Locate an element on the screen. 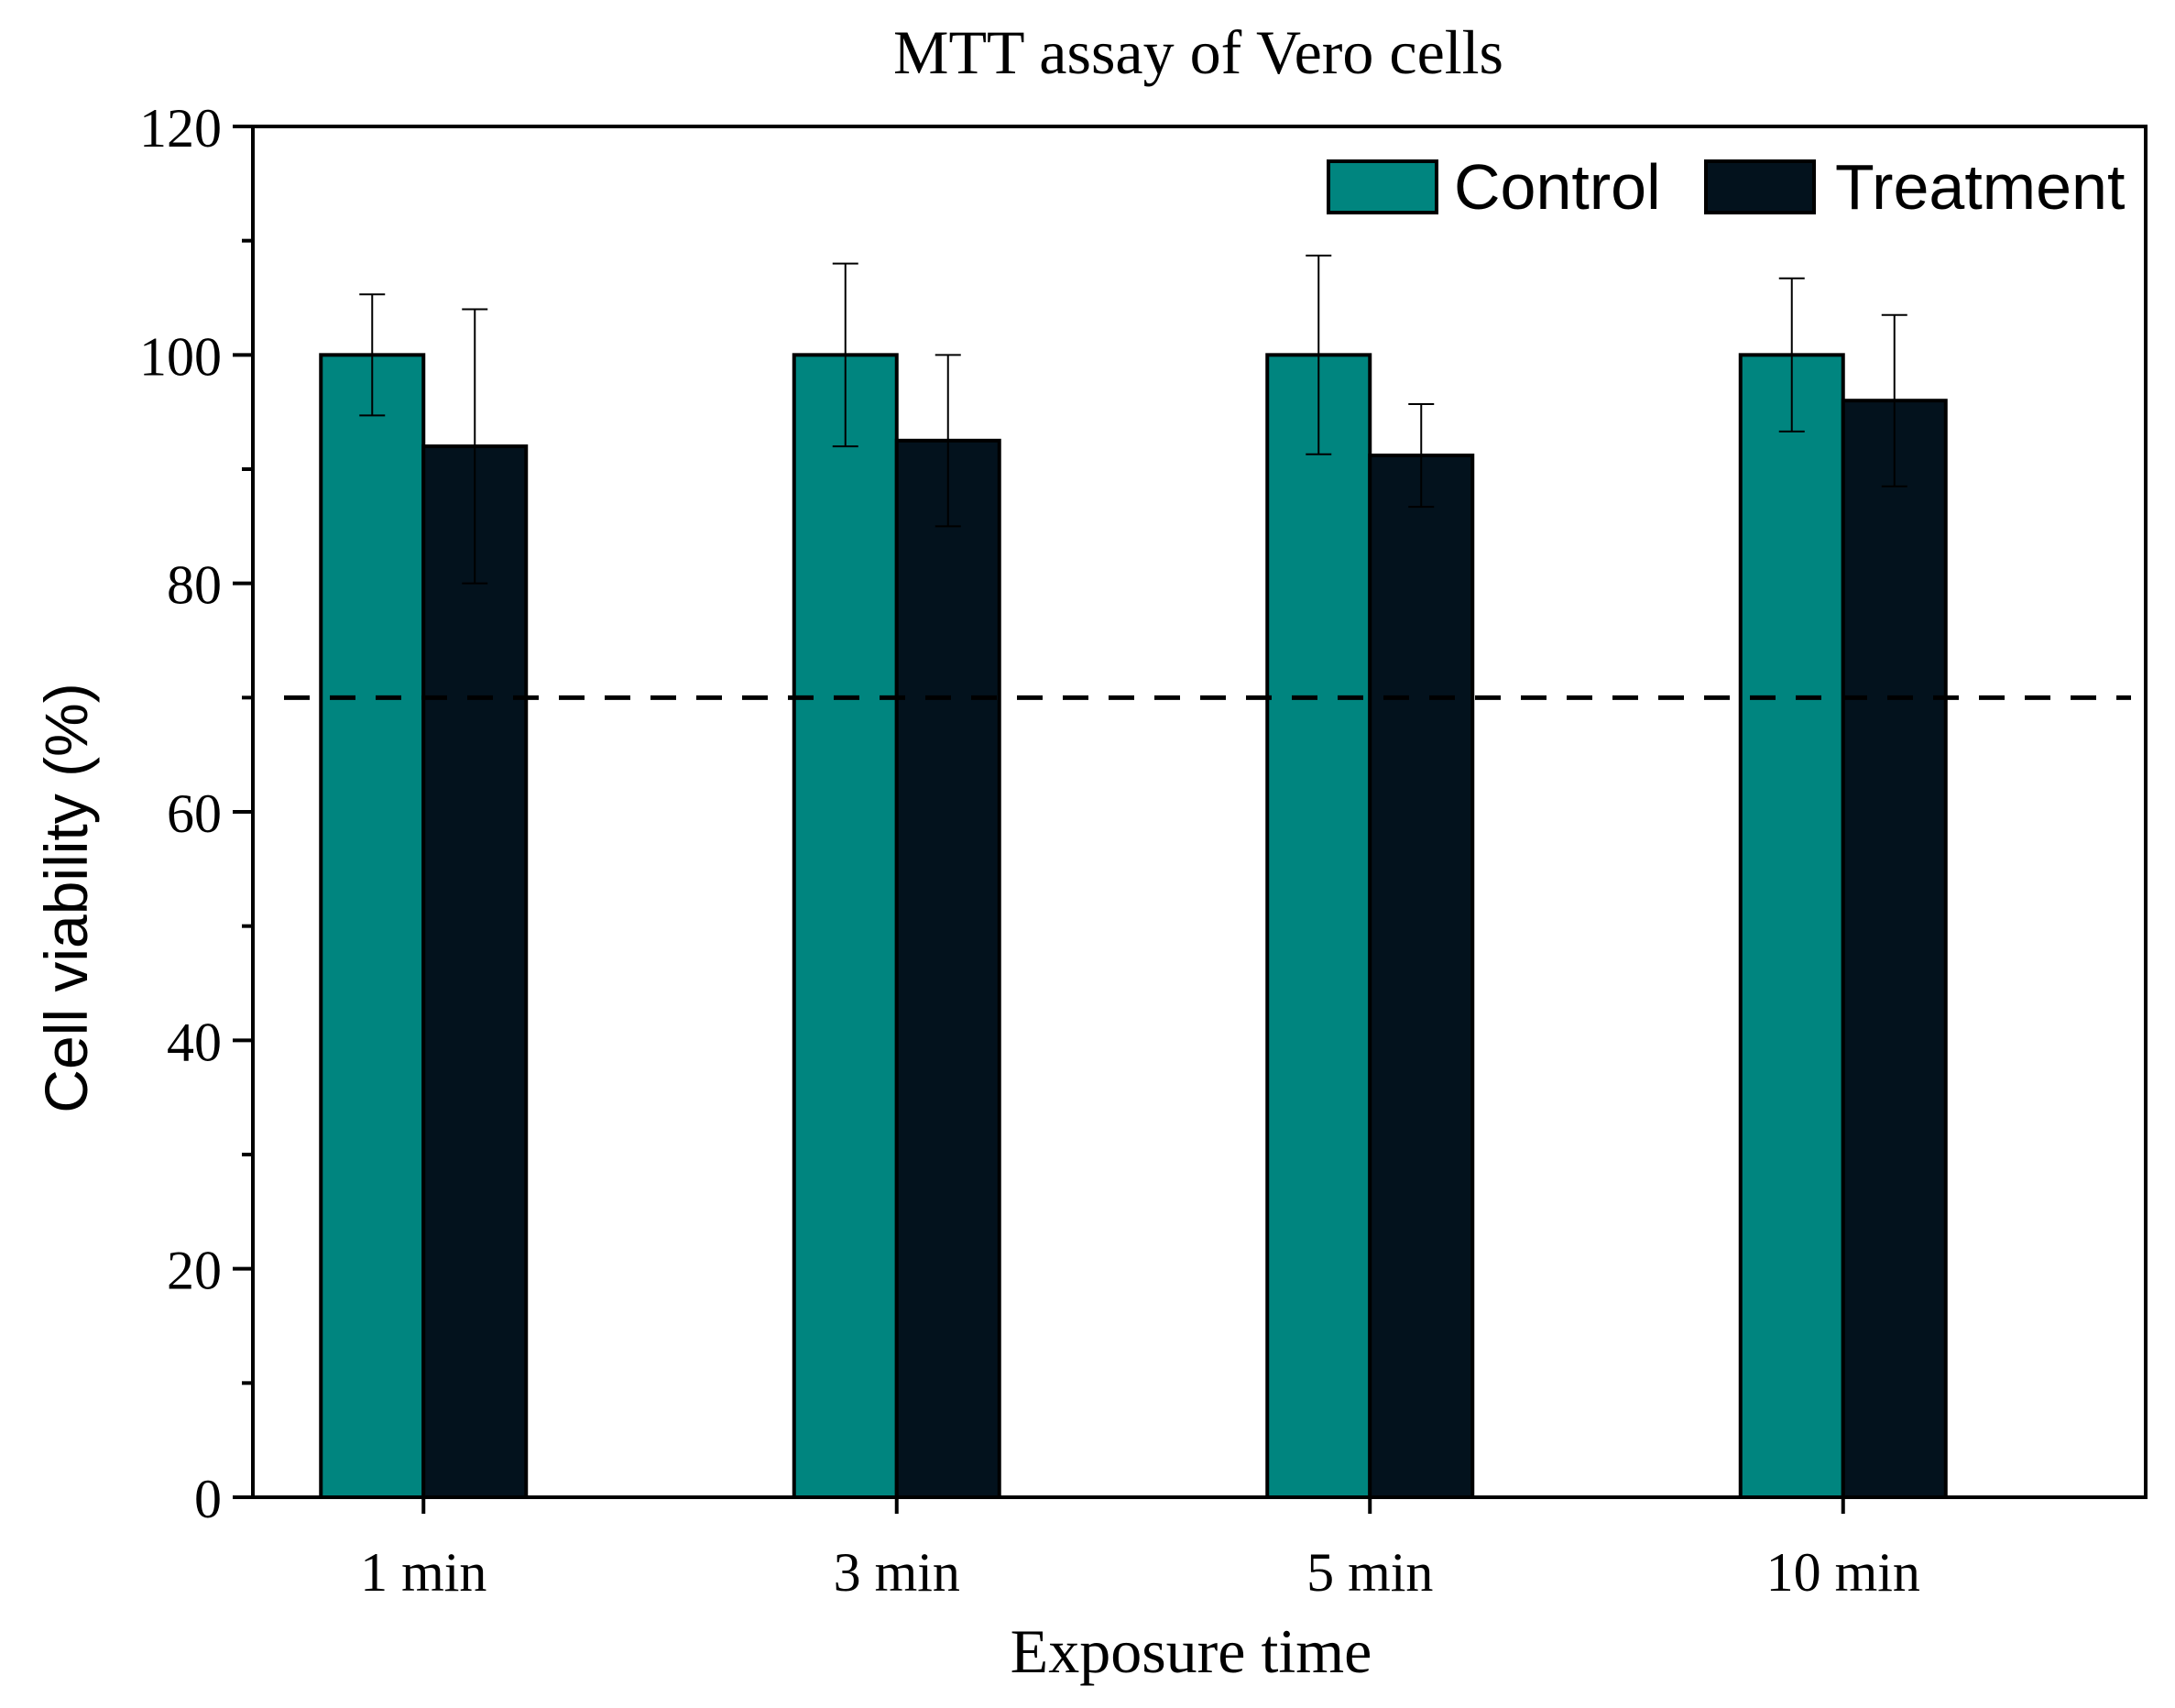  legend: Control Treatment is located at coordinates (1726, 187).